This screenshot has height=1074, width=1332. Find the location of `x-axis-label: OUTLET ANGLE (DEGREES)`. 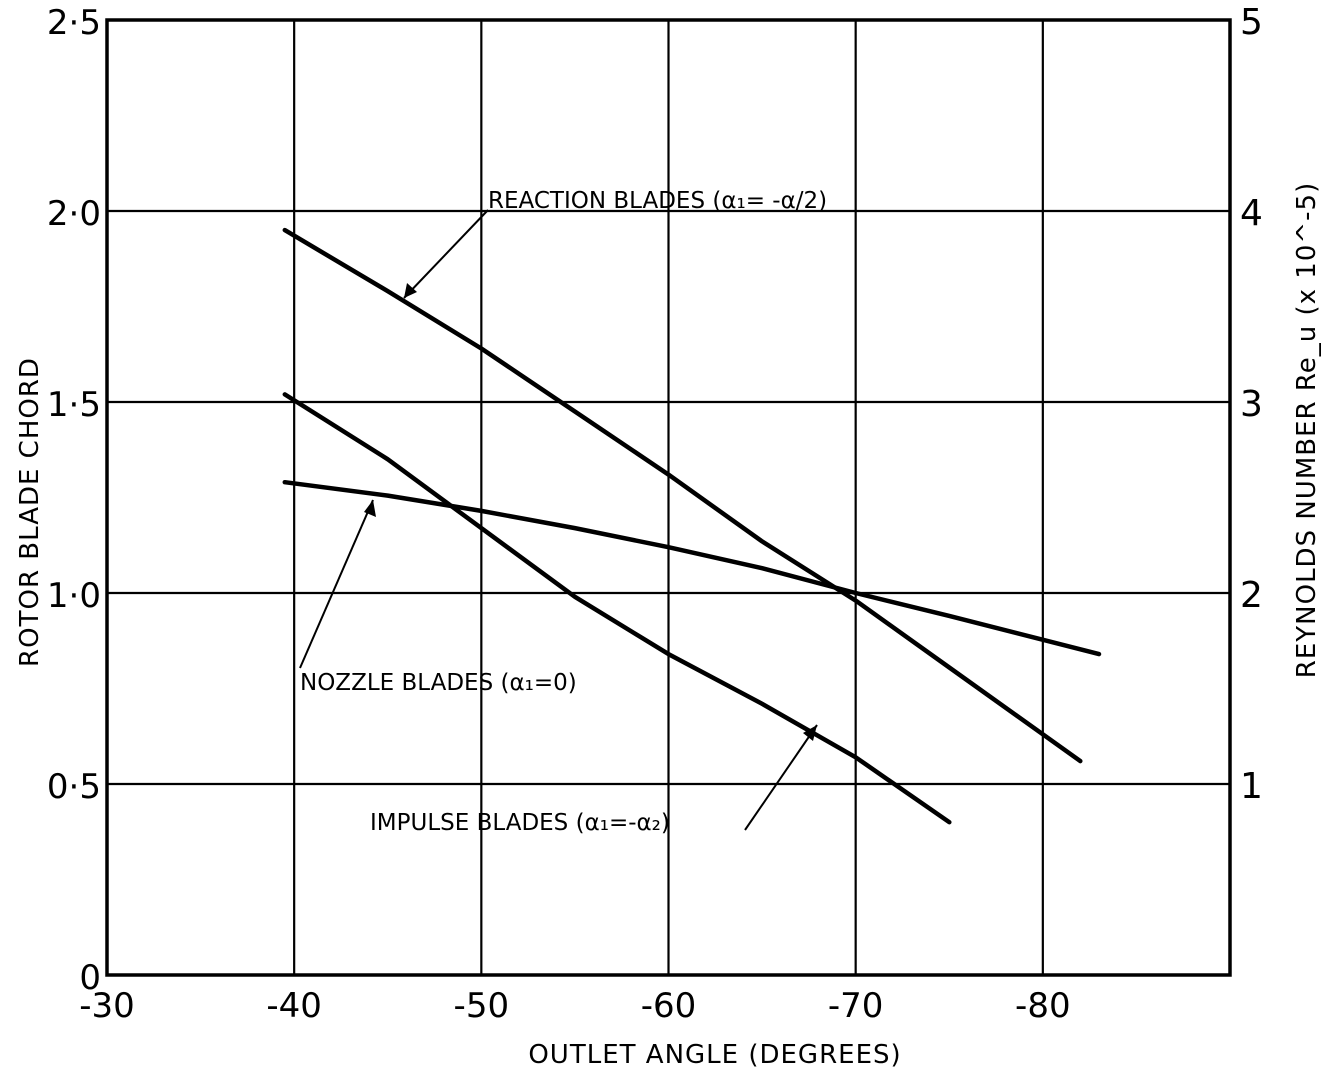

x-axis-label: OUTLET ANGLE (DEGREES) is located at coordinates (714, 1055).